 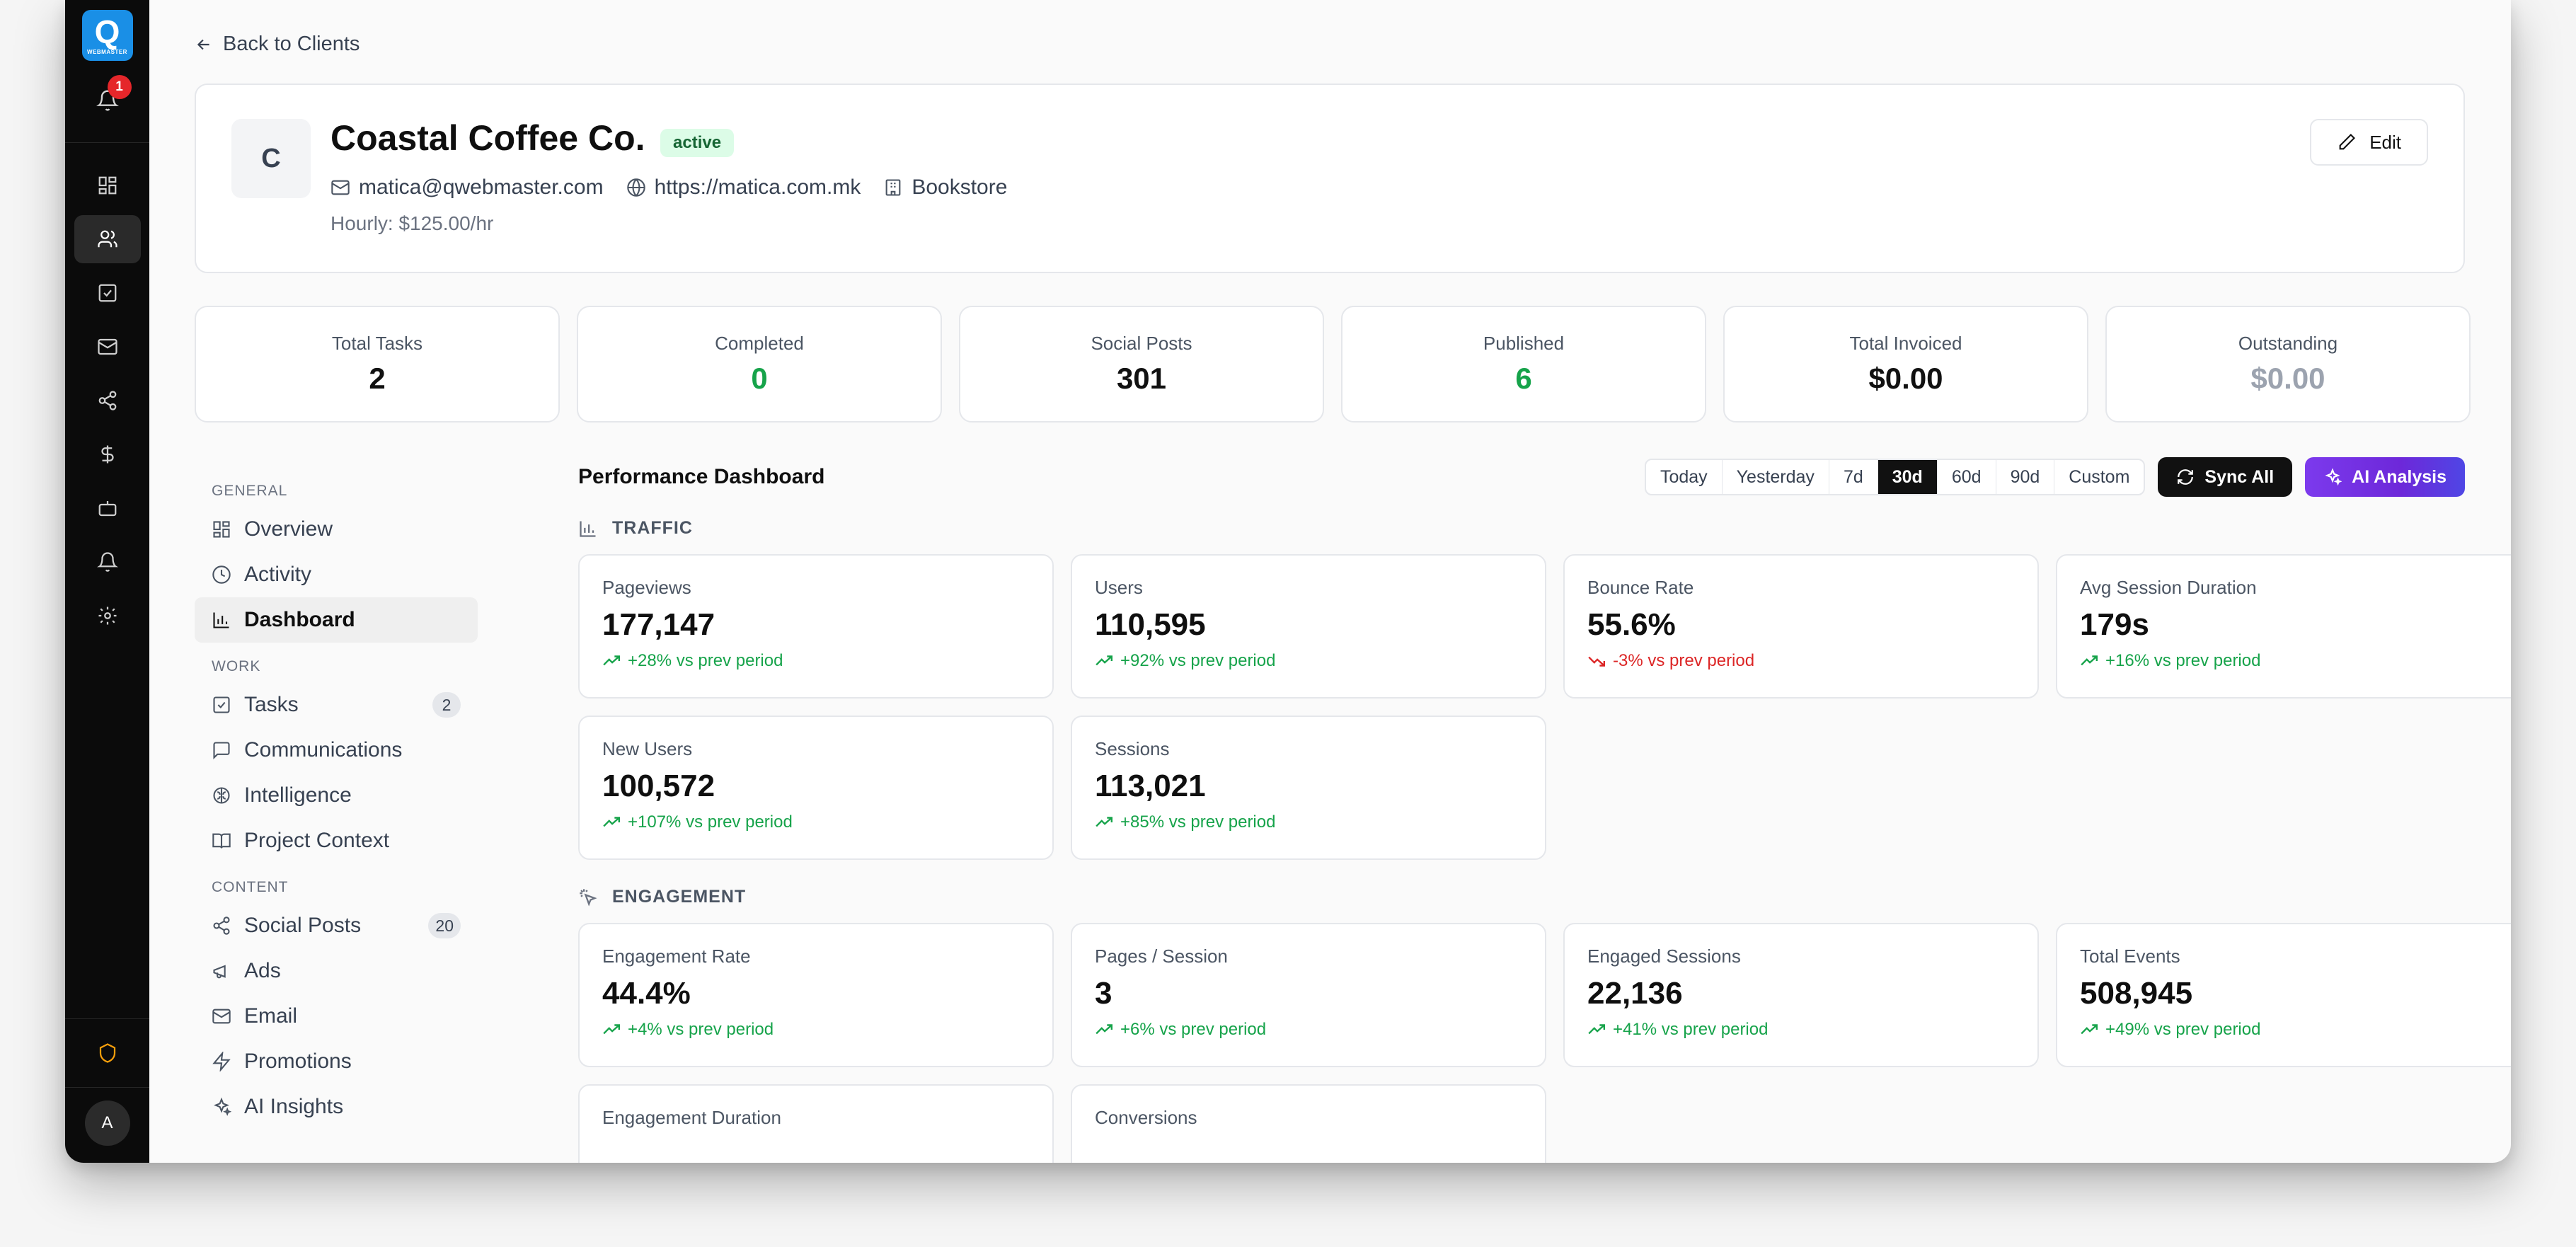 What do you see at coordinates (220, 972) in the screenshot?
I see `megaphone-icon` at bounding box center [220, 972].